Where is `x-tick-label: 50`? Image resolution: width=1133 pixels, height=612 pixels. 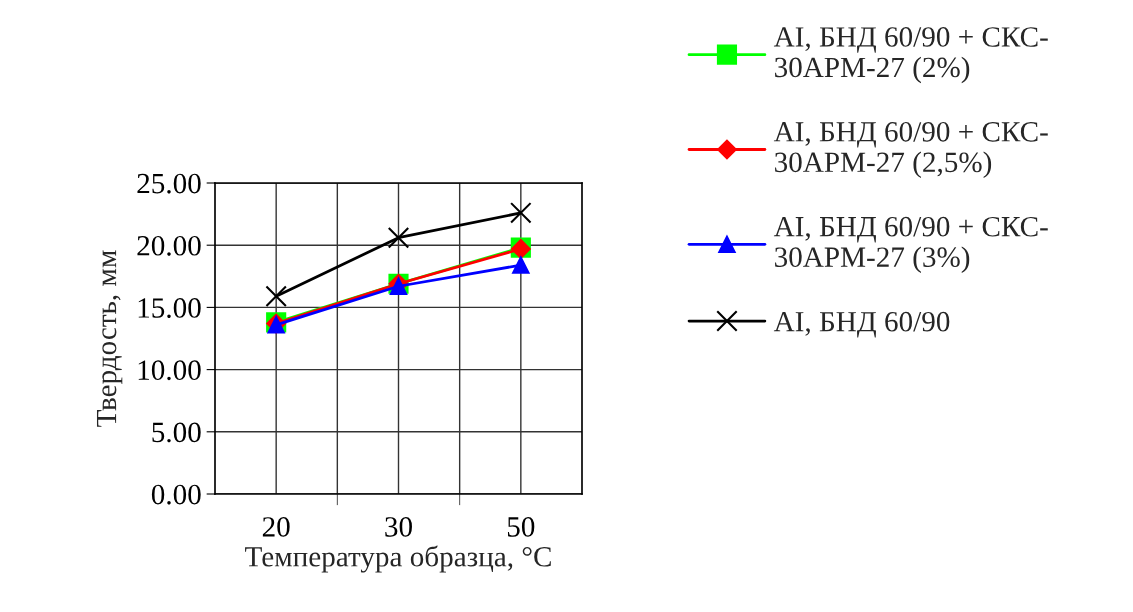 x-tick-label: 50 is located at coordinates (521, 527).